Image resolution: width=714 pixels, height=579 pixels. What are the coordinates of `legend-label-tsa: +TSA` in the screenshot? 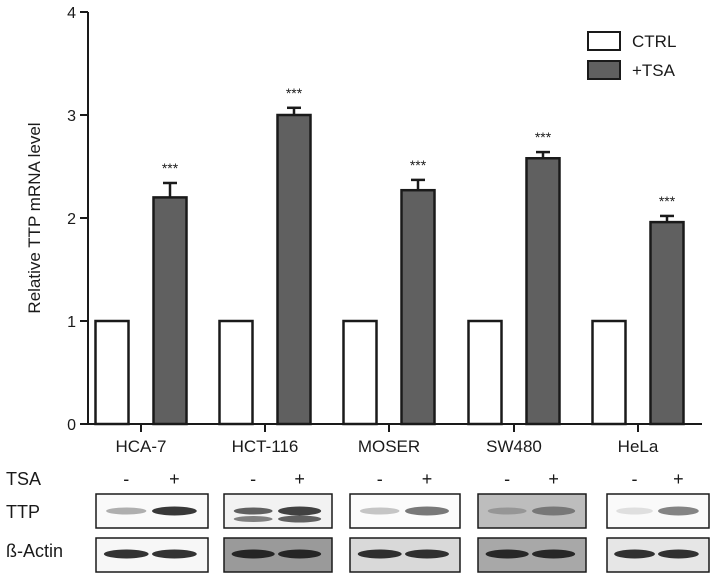 It's located at (654, 70).